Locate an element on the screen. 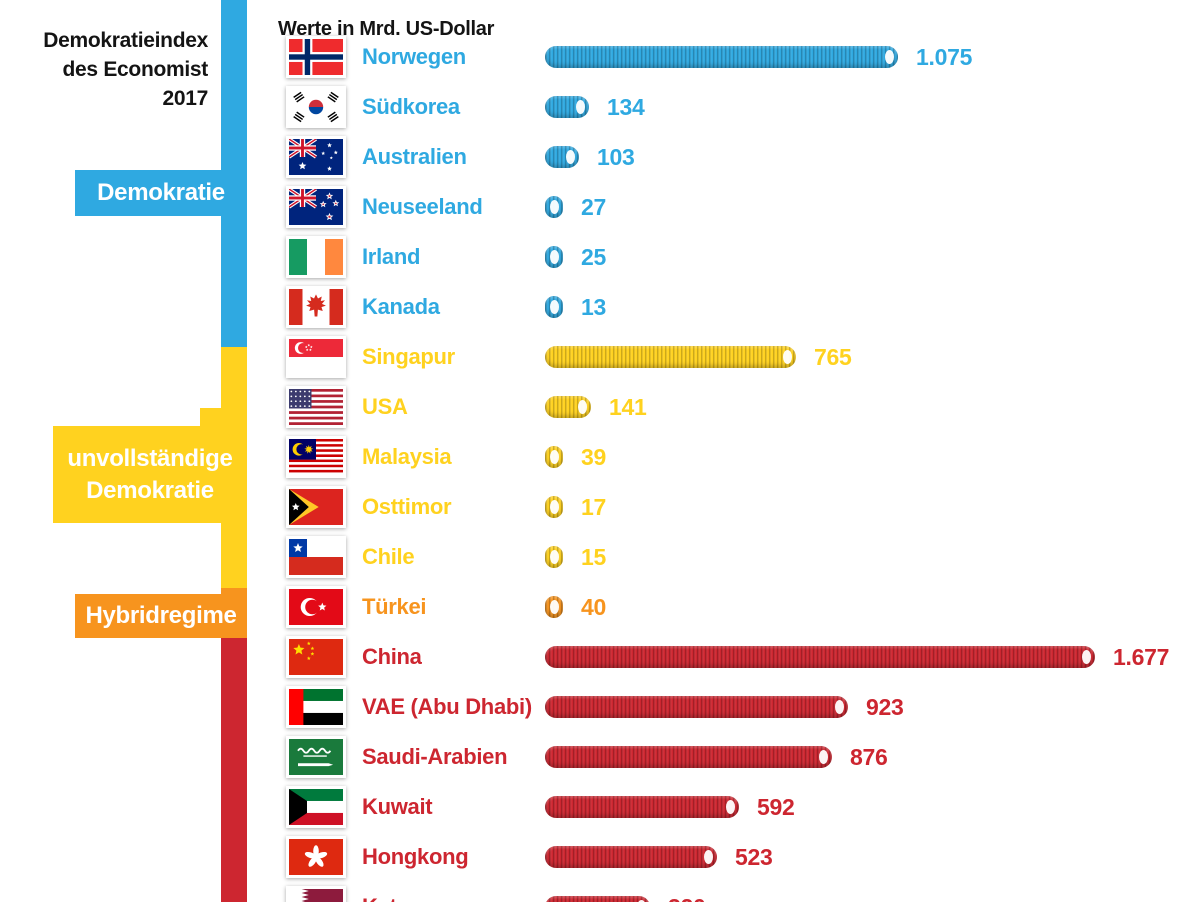 Image resolution: width=1200 pixels, height=902 pixels. page-title-line-1: Demokratieindex is located at coordinates (125, 40).